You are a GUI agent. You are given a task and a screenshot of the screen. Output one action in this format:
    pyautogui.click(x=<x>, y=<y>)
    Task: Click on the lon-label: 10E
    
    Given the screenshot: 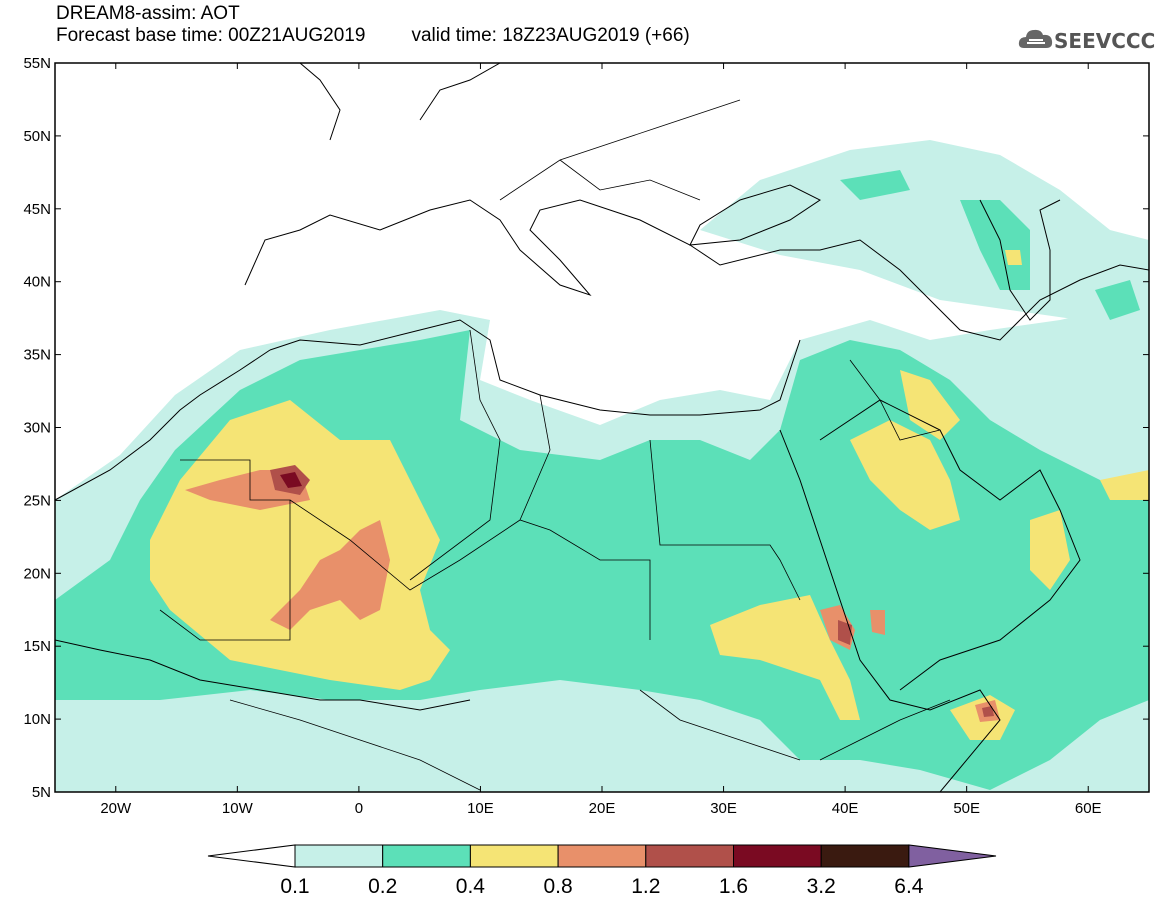 What is the action you would take?
    pyautogui.click(x=480, y=808)
    